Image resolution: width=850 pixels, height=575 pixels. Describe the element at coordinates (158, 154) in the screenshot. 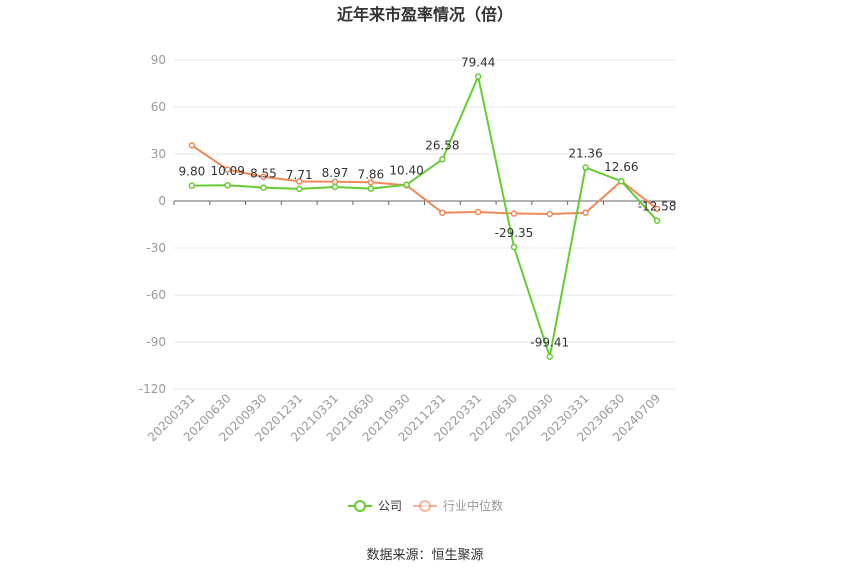

I see `y-tick-label: 30` at that location.